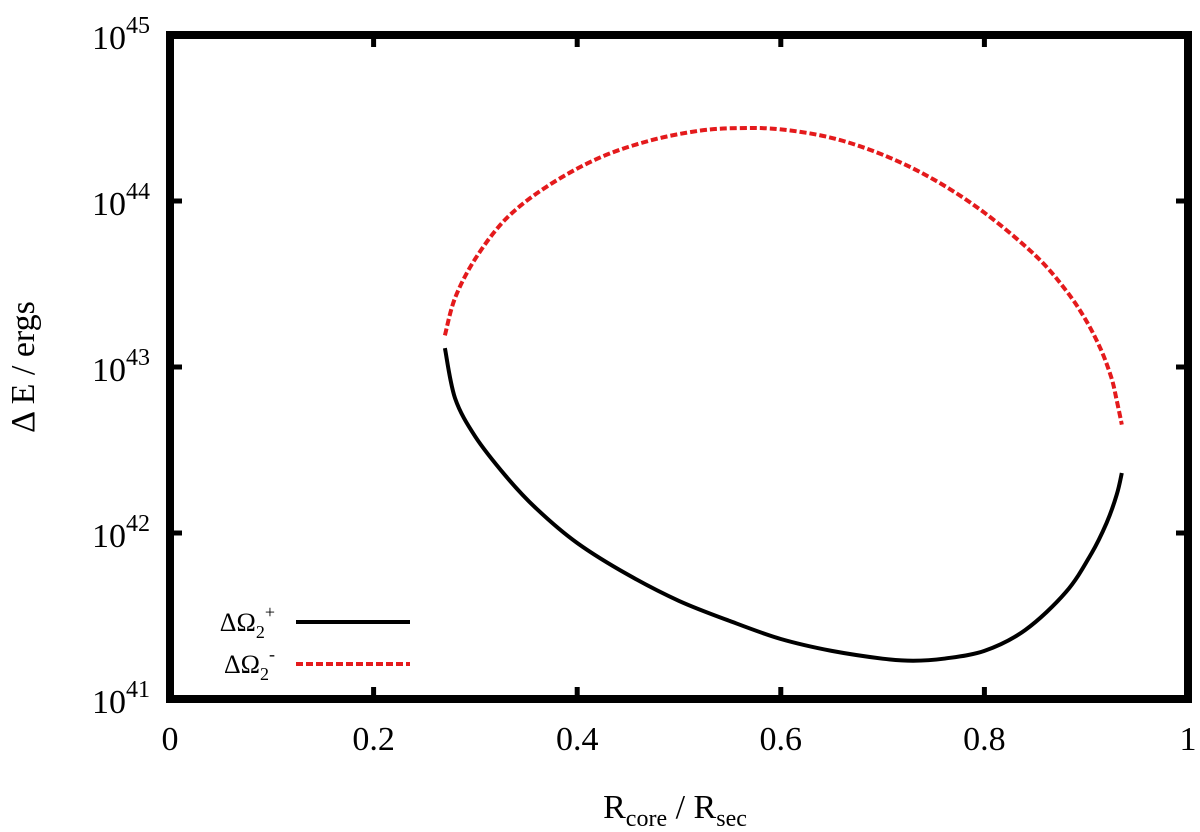 Image resolution: width=1200 pixels, height=832 pixels. Describe the element at coordinates (170, 739) in the screenshot. I see `x-tick-label: 0` at that location.